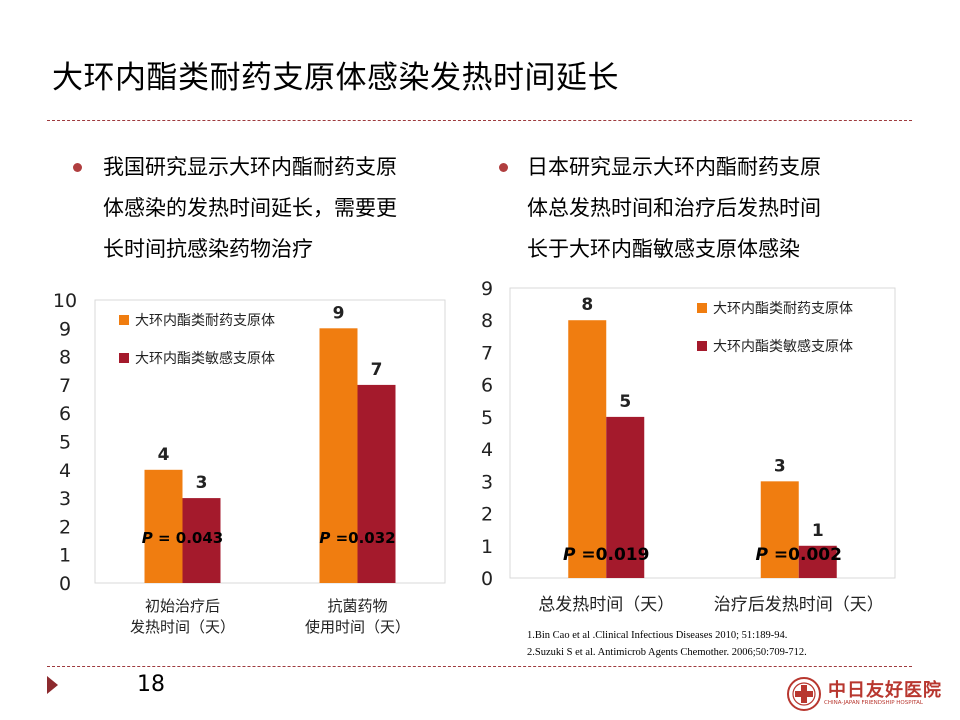 This screenshot has height=720, width=960. I want to click on p-value-annotation: P = 0.043, so click(182, 538).